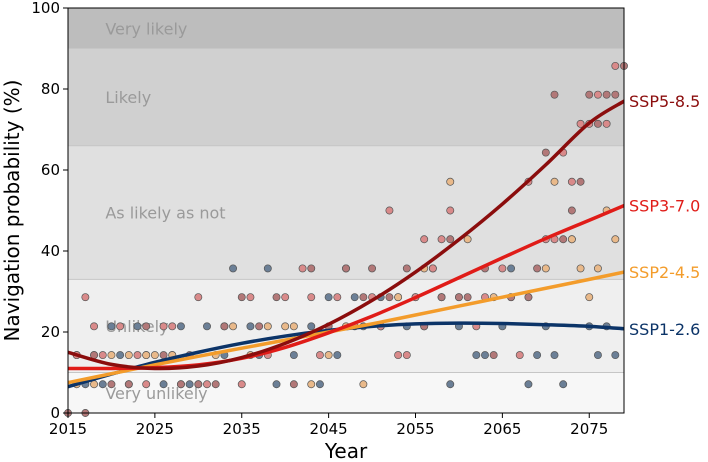 This screenshot has height=462, width=708. Describe the element at coordinates (664, 329) in the screenshot. I see `series-label-ssp1-2-6: SSP1-2.6` at that location.